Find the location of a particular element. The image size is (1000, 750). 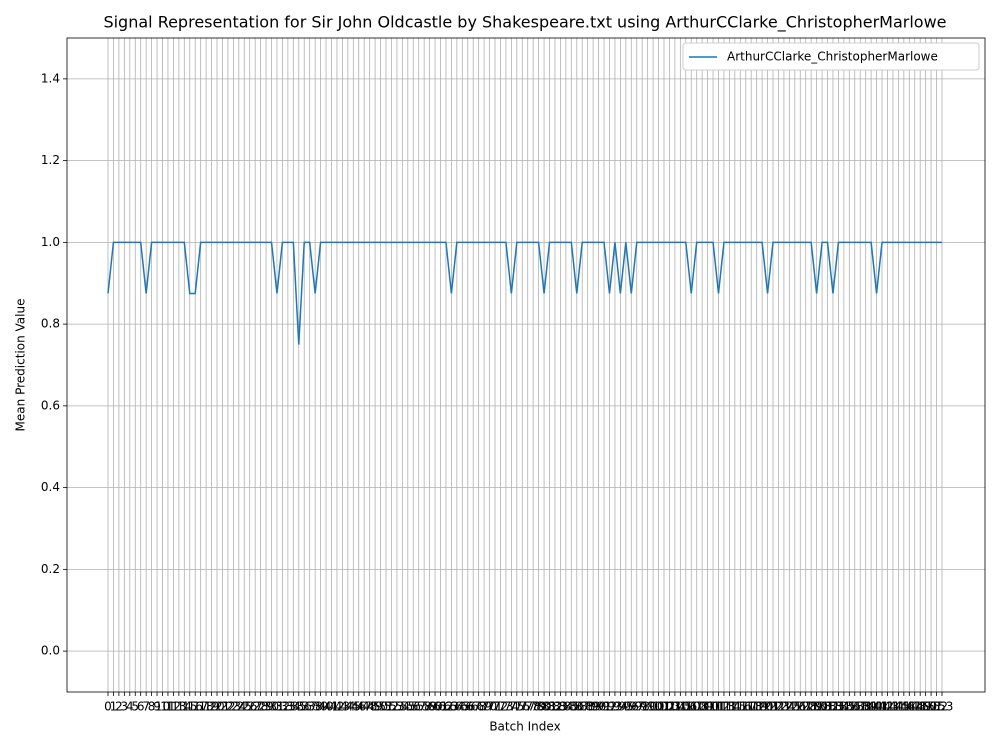

x-tick-label: 136 is located at coordinates (849, 707).